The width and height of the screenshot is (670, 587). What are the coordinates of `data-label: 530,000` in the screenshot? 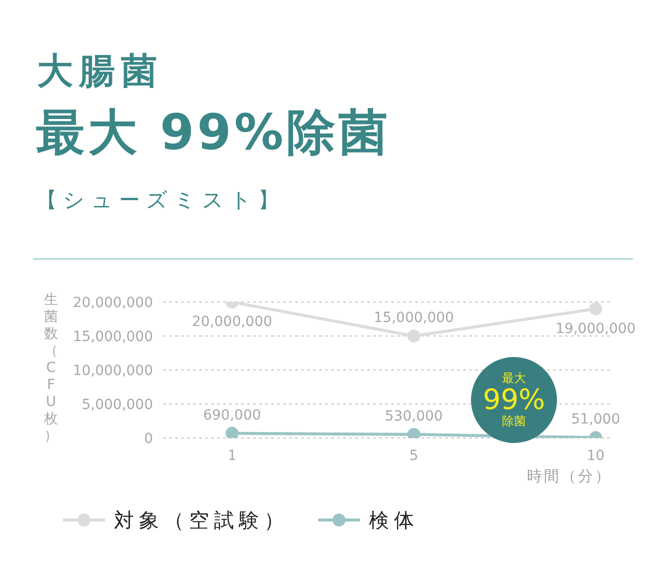 It's located at (413, 416).